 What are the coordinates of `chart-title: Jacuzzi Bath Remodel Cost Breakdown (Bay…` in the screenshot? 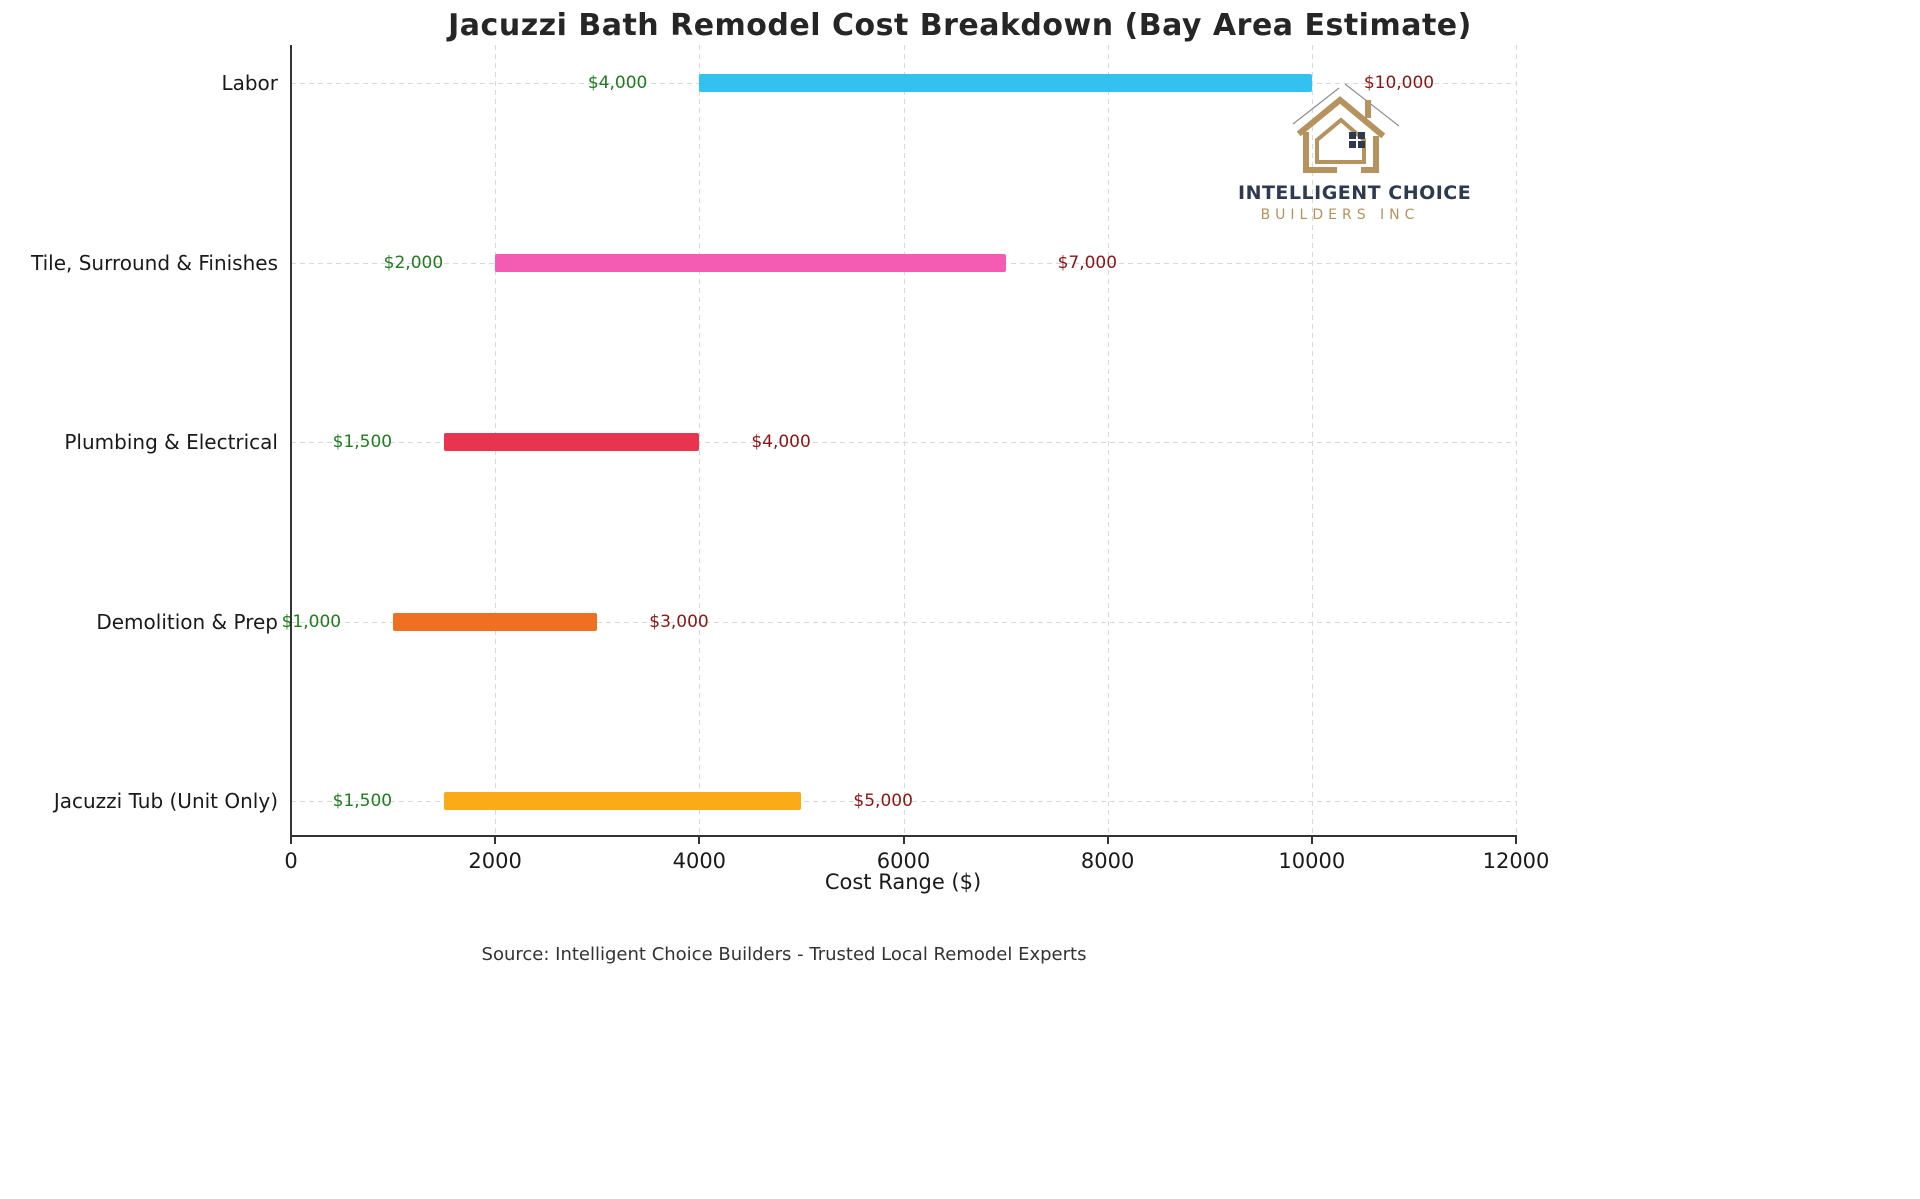 It's located at (960, 25).